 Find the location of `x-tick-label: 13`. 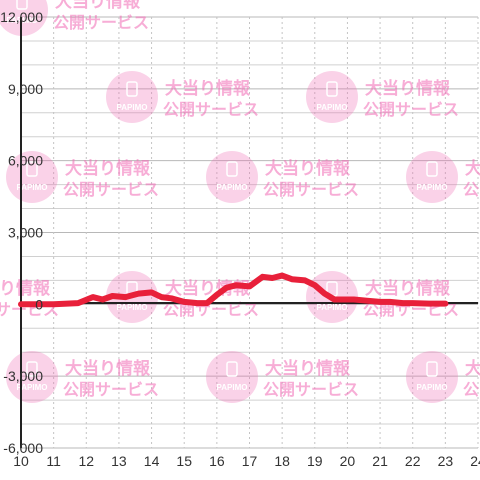

x-tick-label: 13 is located at coordinates (119, 461).